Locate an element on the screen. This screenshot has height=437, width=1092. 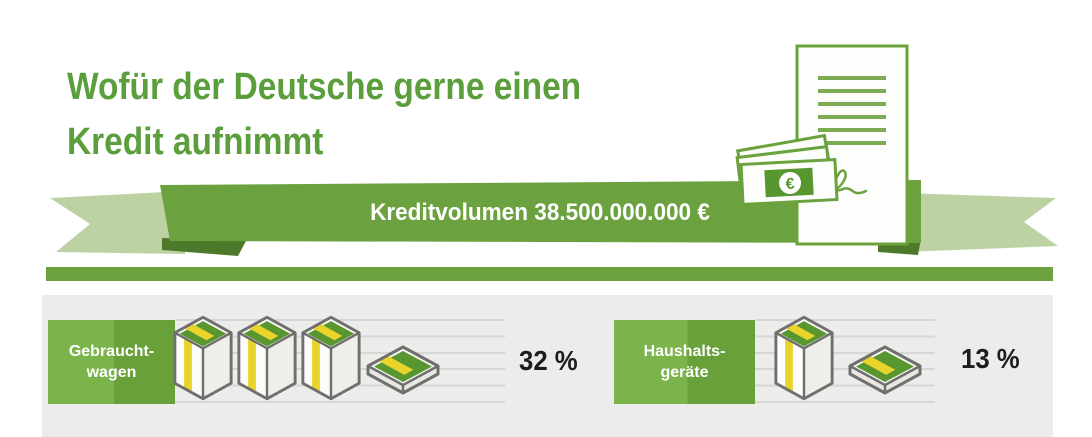
category-label-haushaltsgeraete: Haushalts- geräte is located at coordinates (684, 362).